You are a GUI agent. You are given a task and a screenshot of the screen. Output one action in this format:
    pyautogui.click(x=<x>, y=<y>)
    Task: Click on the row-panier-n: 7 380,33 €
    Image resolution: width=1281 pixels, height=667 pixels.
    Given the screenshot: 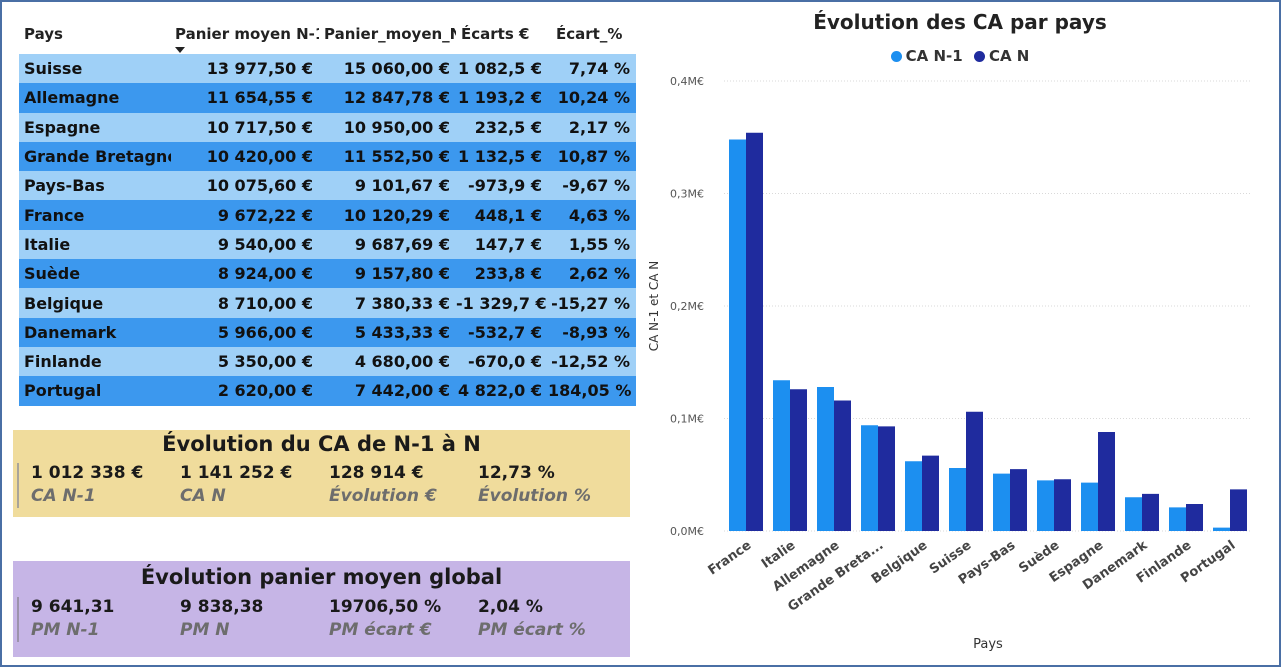 What is the action you would take?
    pyautogui.click(x=402, y=303)
    